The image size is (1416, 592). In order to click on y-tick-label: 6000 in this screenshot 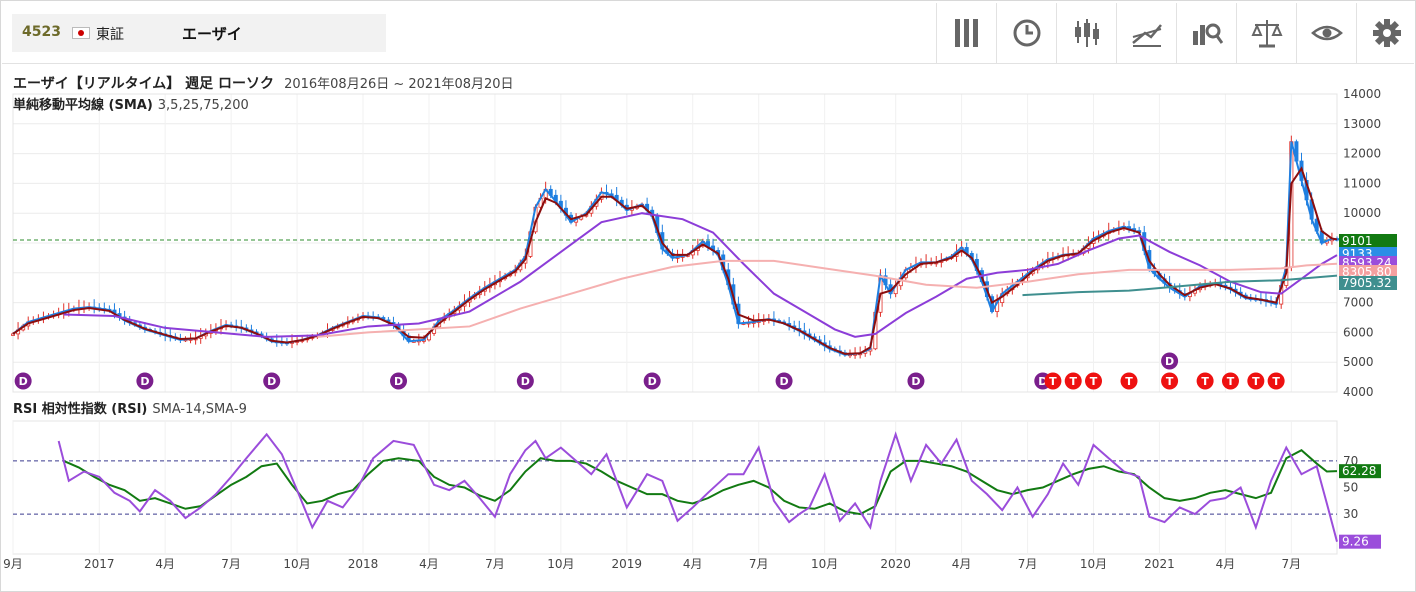, I will do `click(1358, 332)`.